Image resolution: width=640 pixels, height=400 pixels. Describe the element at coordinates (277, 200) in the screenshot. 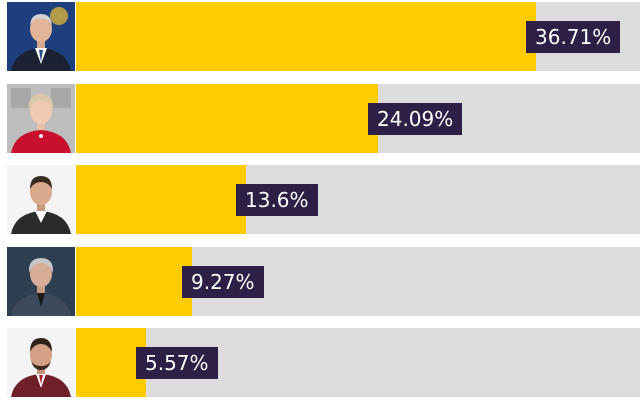

I see `value-label: 13.6%` at that location.